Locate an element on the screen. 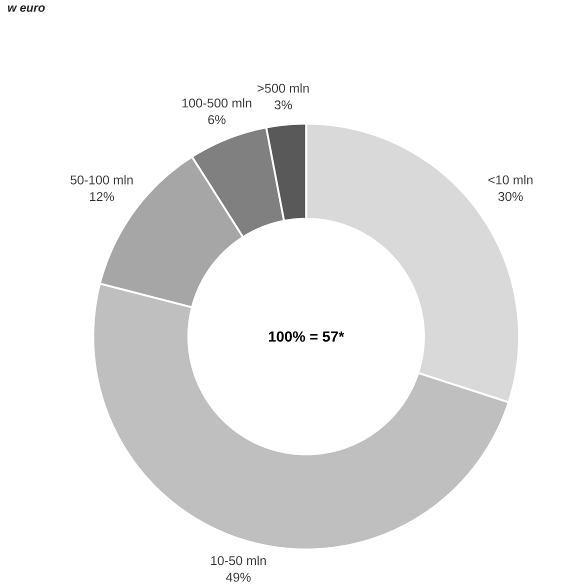  slice-label: 10-50 mln is located at coordinates (238, 561).